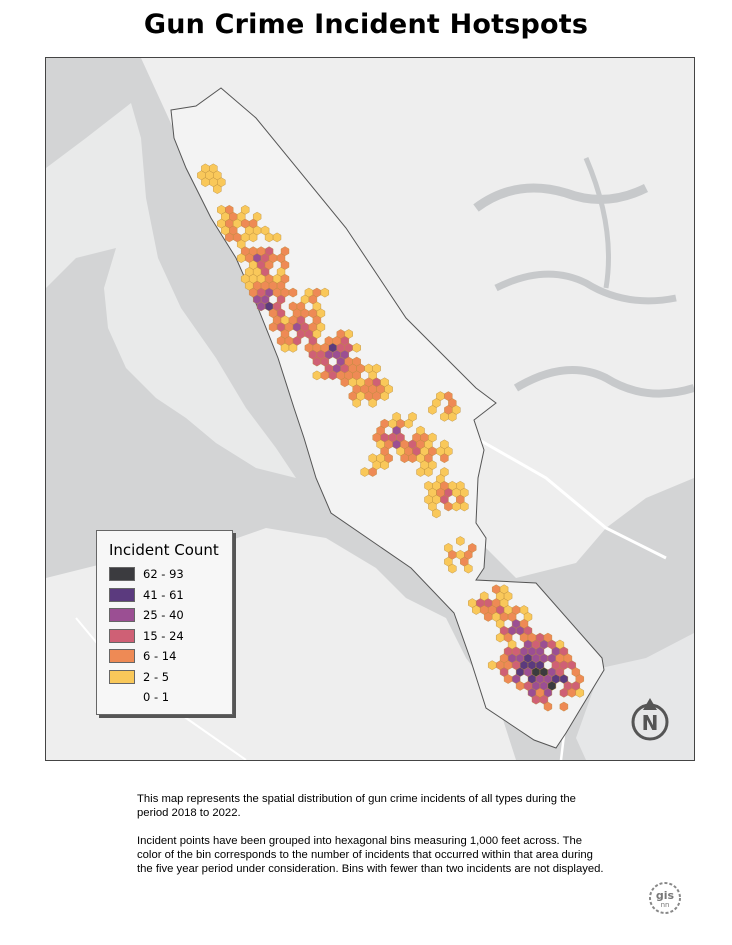 The image size is (732, 945). I want to click on logo-subtext: nn, so click(665, 905).